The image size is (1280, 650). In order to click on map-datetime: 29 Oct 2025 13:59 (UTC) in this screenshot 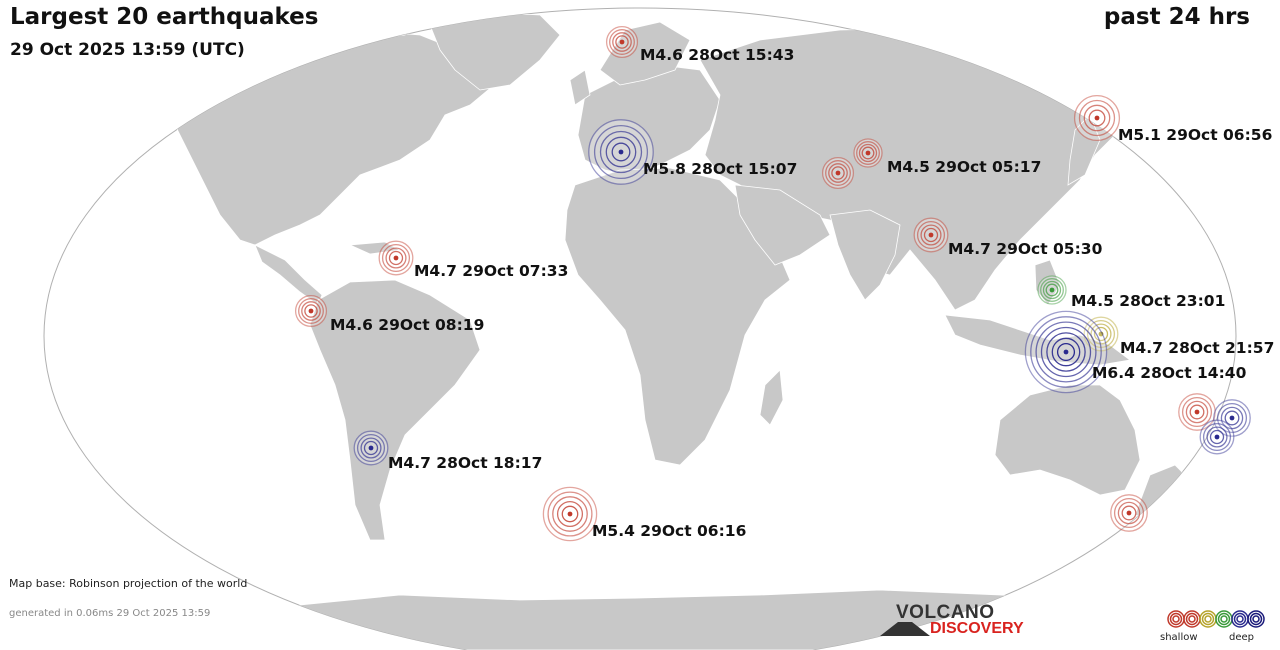, I will do `click(127, 50)`.